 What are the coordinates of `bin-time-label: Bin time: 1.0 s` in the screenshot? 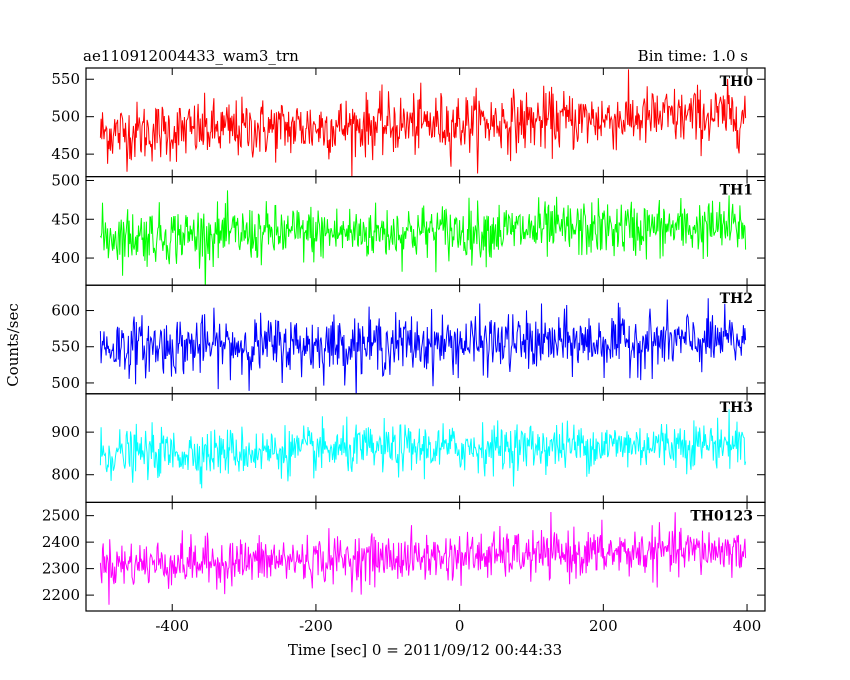 It's located at (693, 56).